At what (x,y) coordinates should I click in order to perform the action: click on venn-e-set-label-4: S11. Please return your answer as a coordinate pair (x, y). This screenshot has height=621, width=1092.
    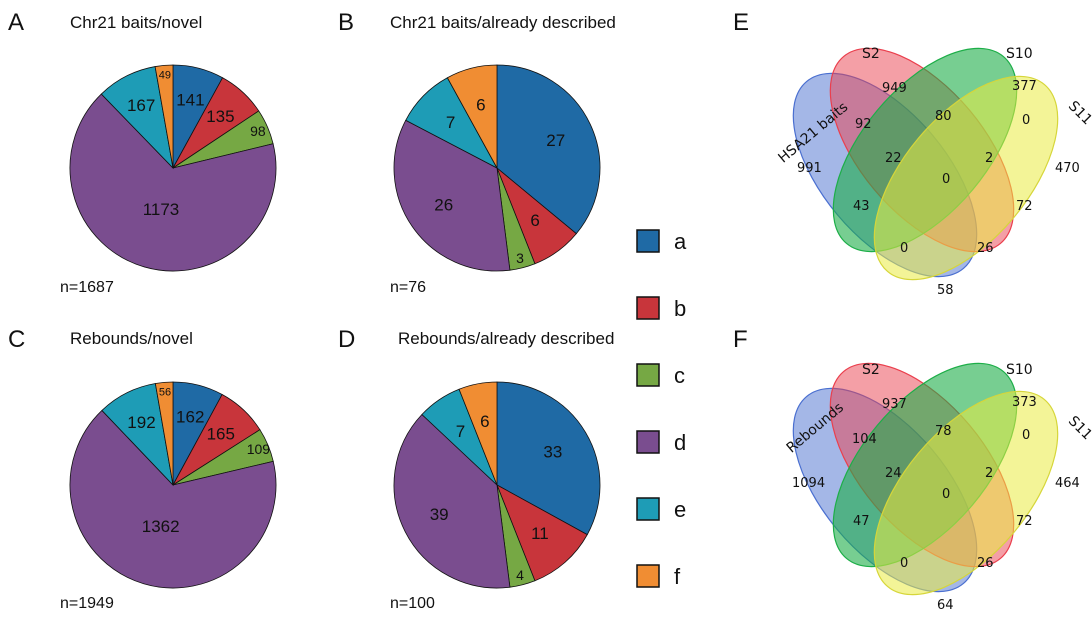
    Looking at the image, I should click on (1078, 113).